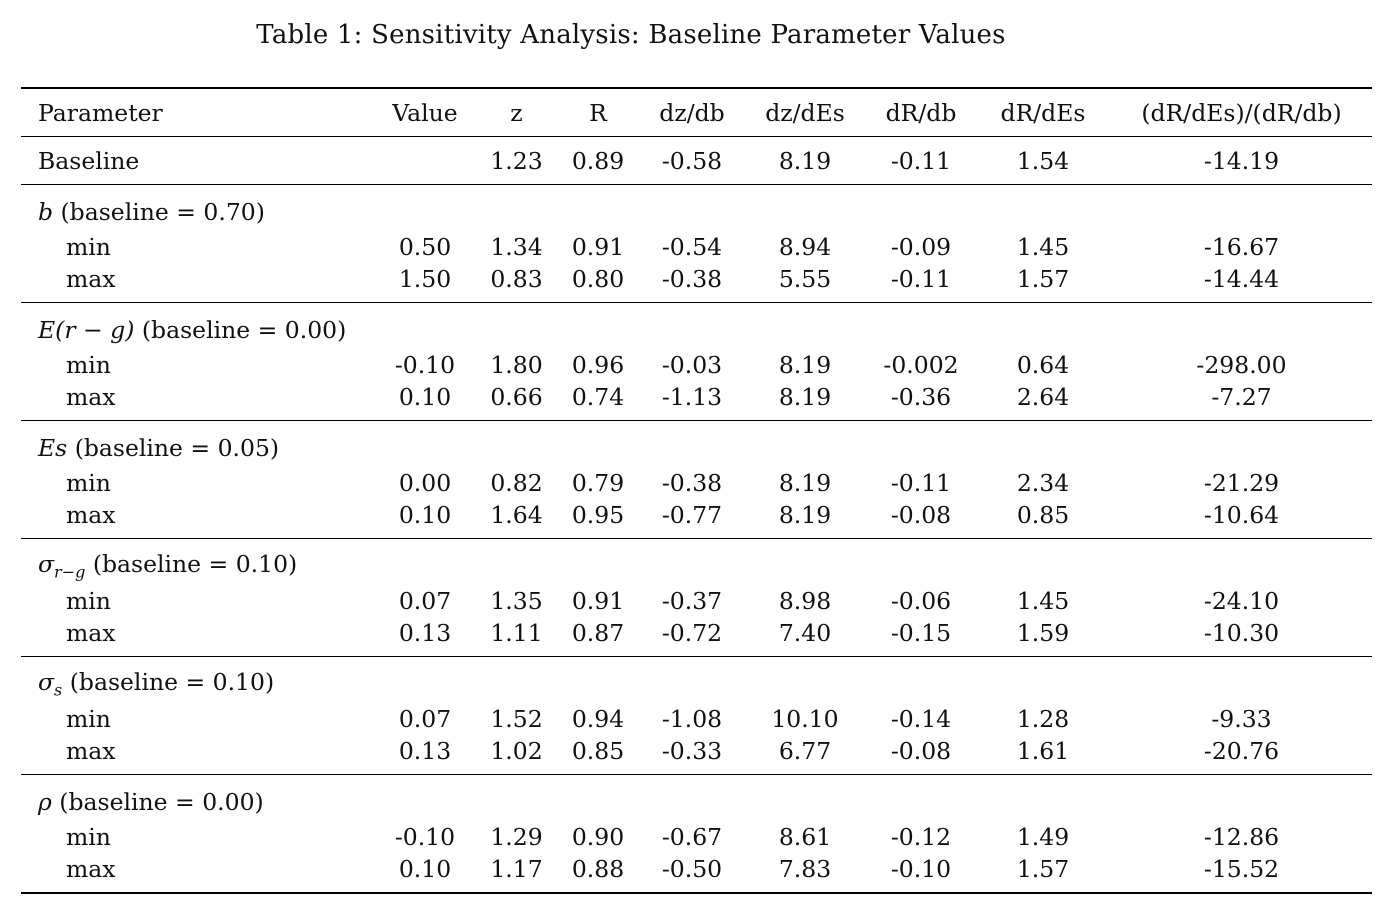 This screenshot has width=1392, height=901. Describe the element at coordinates (1241, 246) in the screenshot. I see `cell-ratio: -16.67` at that location.